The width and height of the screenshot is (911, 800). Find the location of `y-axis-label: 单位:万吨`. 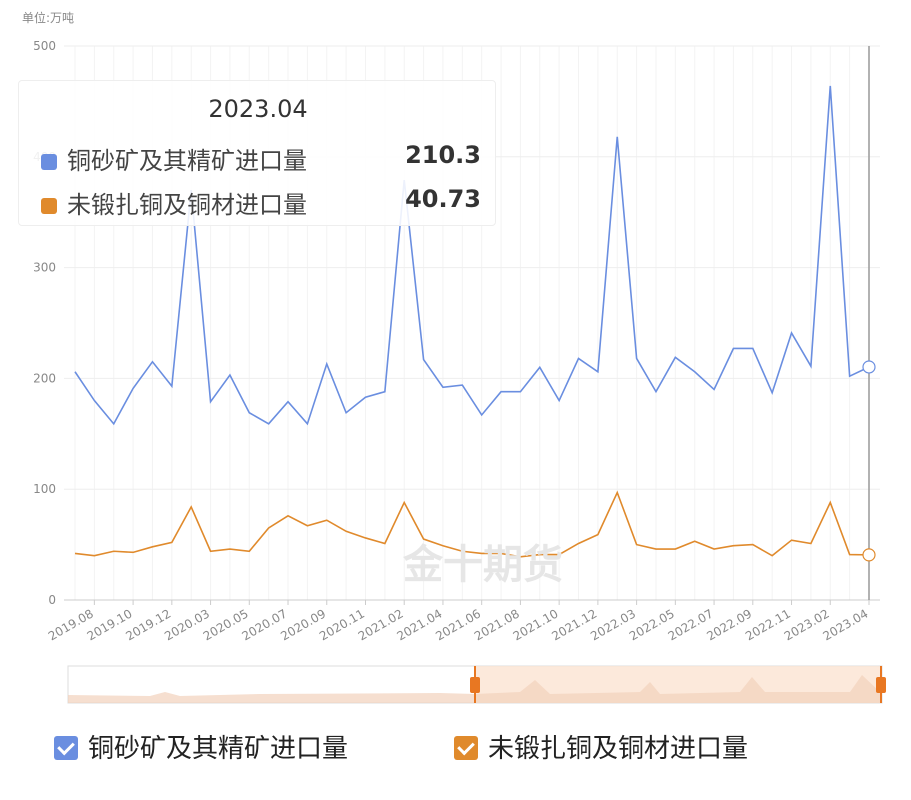

y-axis-label: 单位:万吨 is located at coordinates (48, 17).